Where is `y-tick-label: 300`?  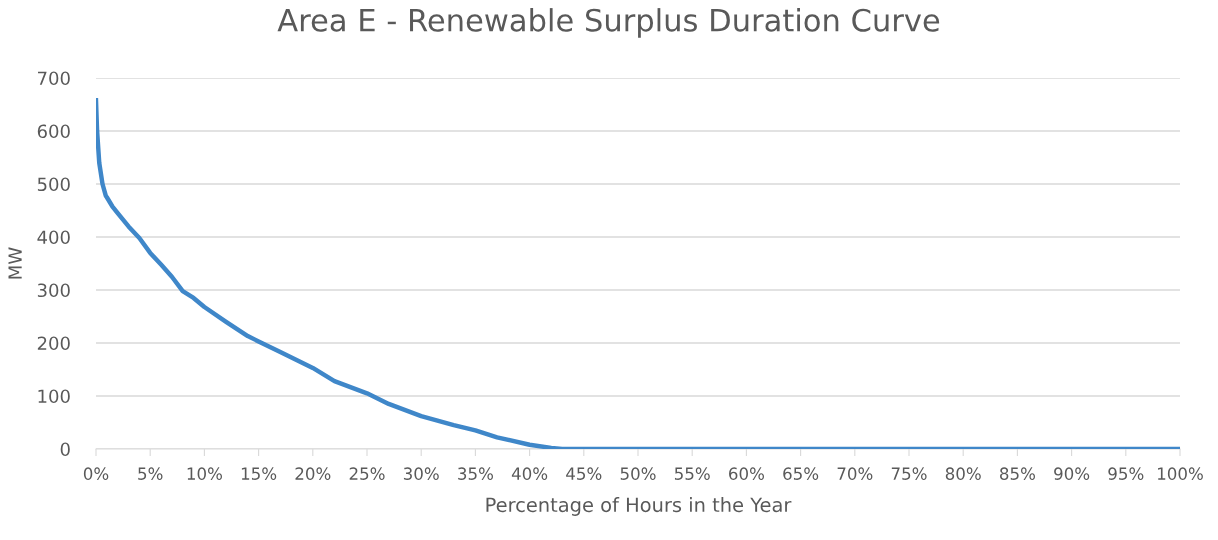
y-tick-label: 300 is located at coordinates (53, 290).